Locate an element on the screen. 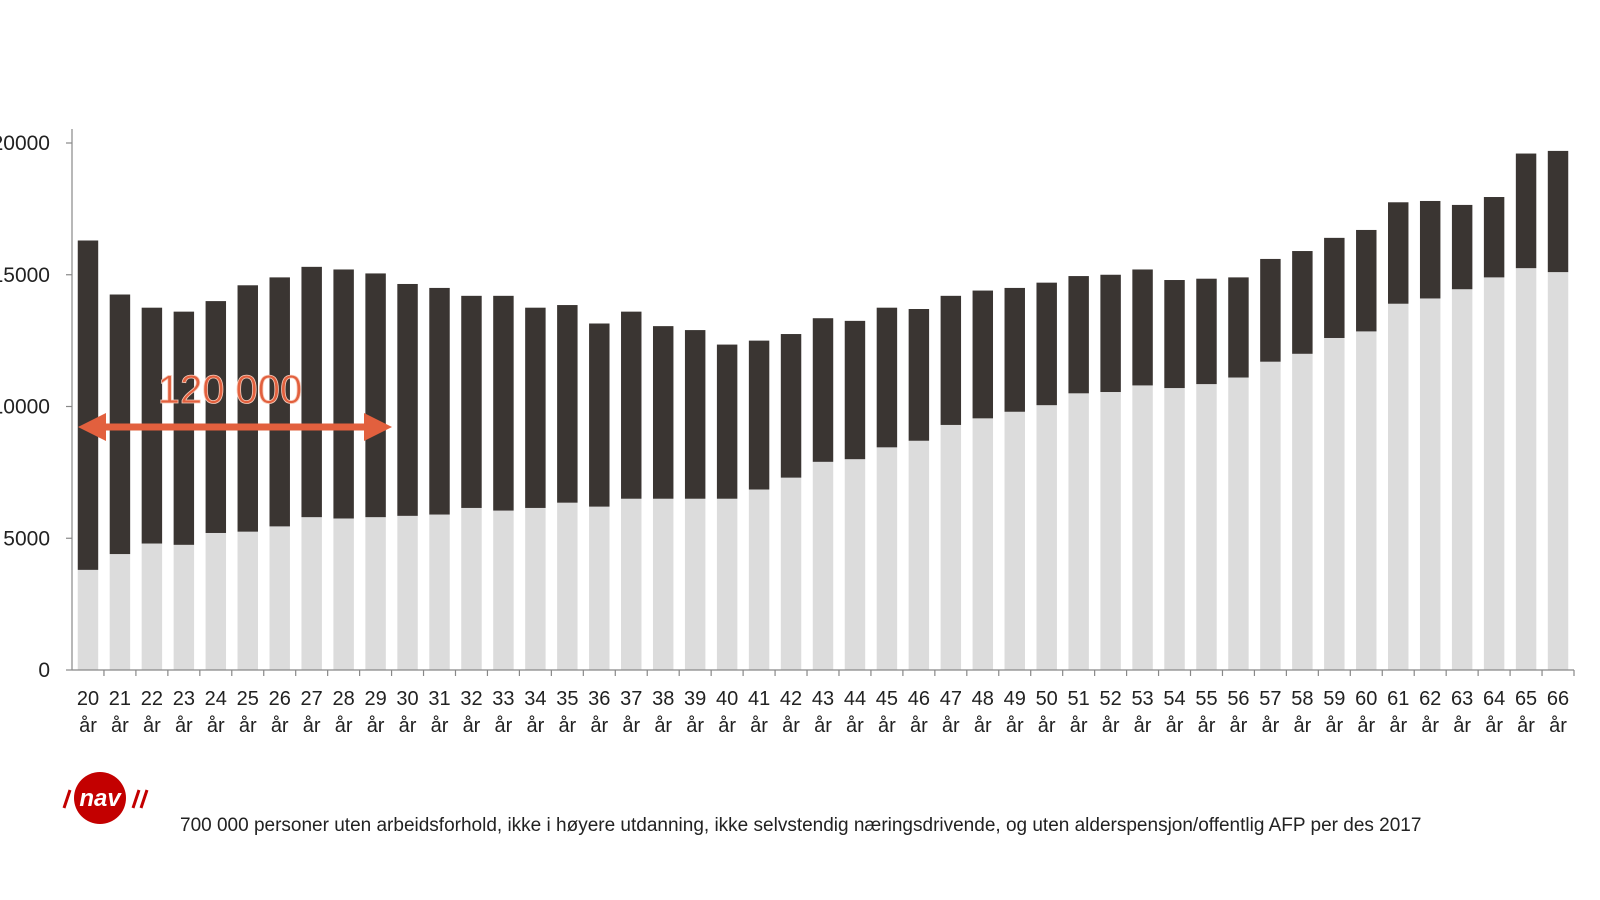 The image size is (1600, 900). x-tick-label: 54 år is located at coordinates (1174, 712).